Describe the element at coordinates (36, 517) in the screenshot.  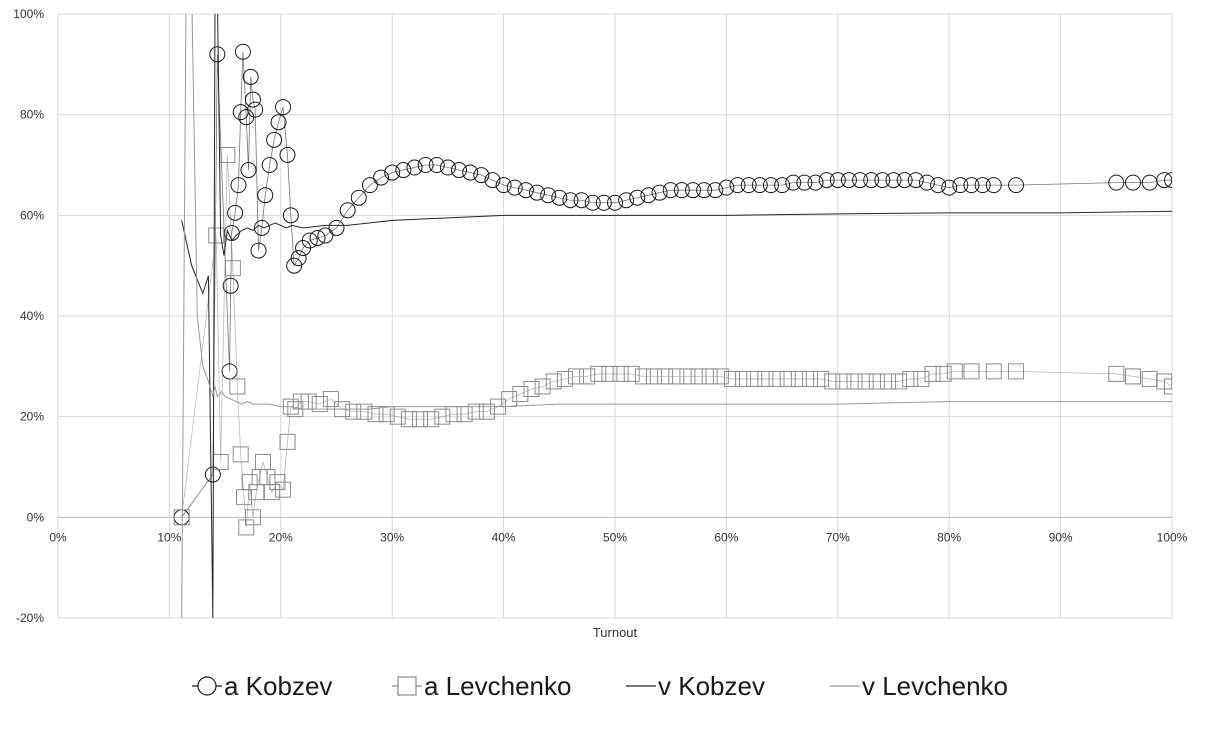
I see `y-tick-label: 0%` at that location.